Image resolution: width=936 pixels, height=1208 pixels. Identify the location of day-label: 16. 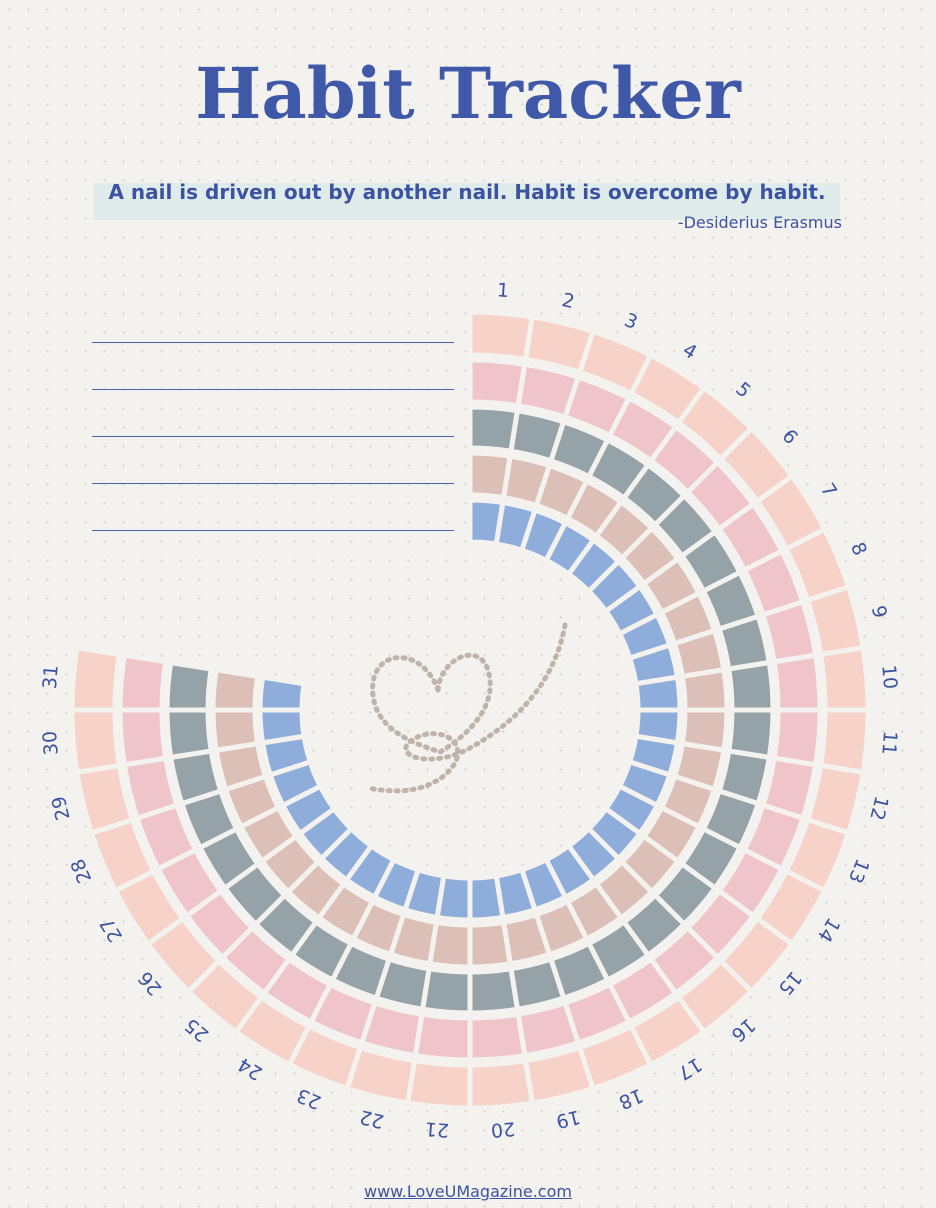
(743, 1030).